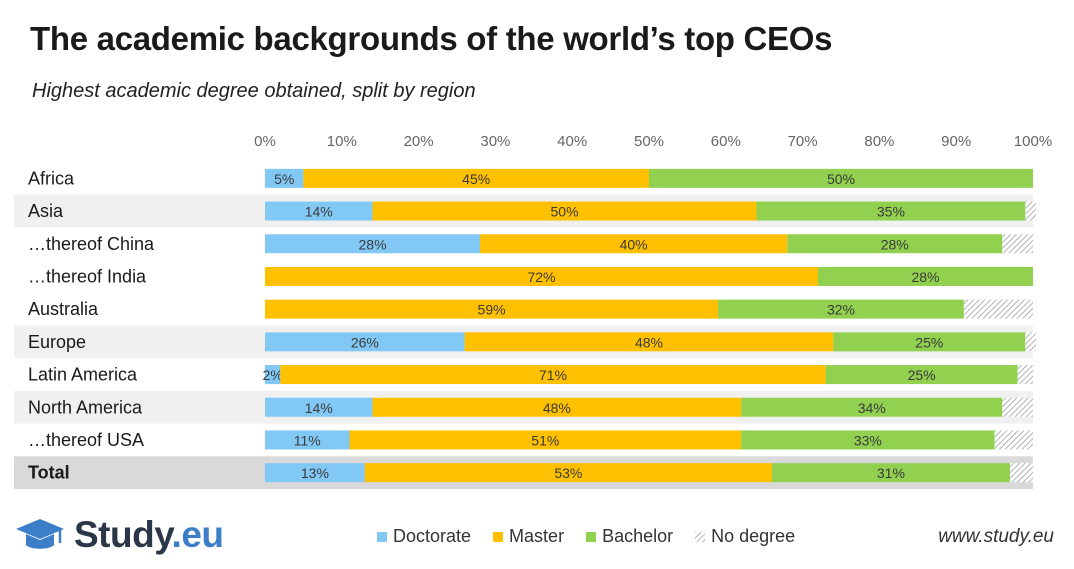  What do you see at coordinates (1033, 141) in the screenshot?
I see `x-tick-label: 100%` at bounding box center [1033, 141].